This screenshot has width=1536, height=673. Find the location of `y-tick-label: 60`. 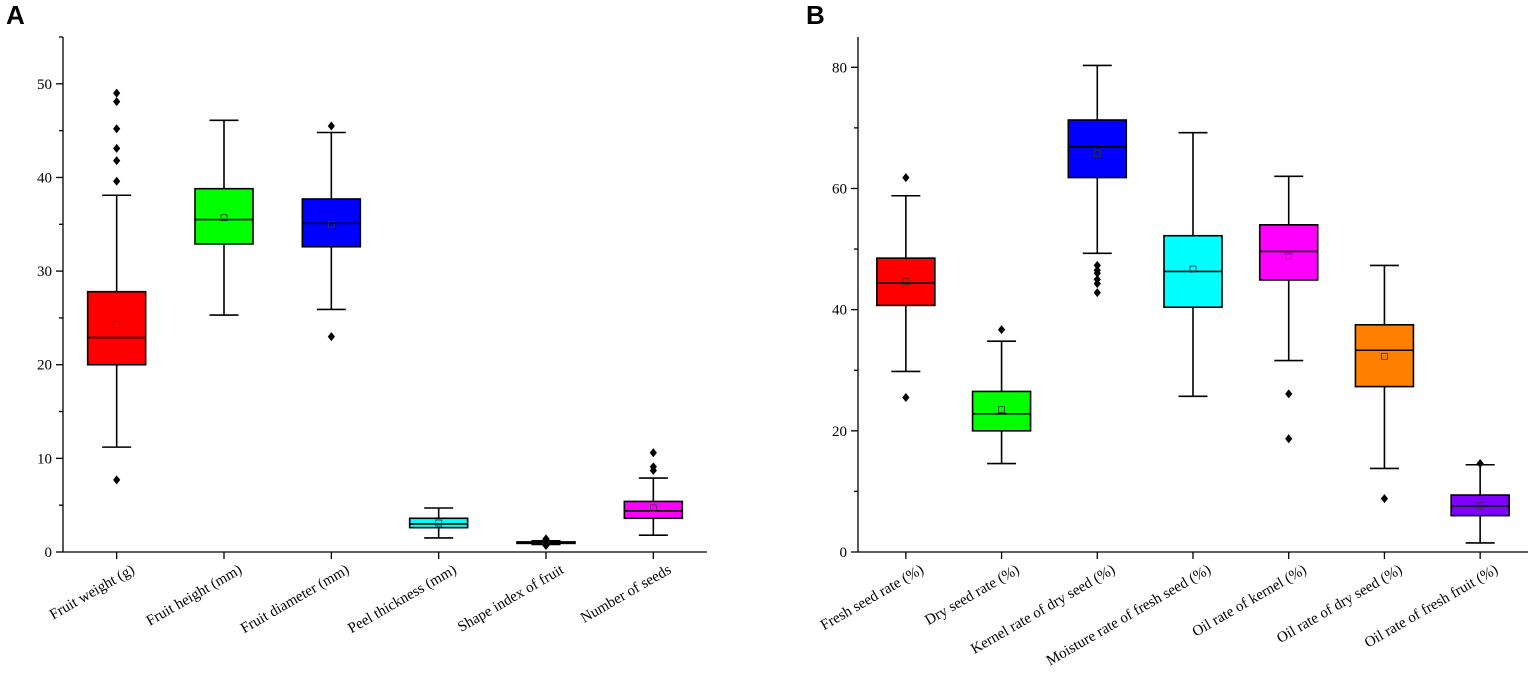

y-tick-label: 60 is located at coordinates (839, 189).